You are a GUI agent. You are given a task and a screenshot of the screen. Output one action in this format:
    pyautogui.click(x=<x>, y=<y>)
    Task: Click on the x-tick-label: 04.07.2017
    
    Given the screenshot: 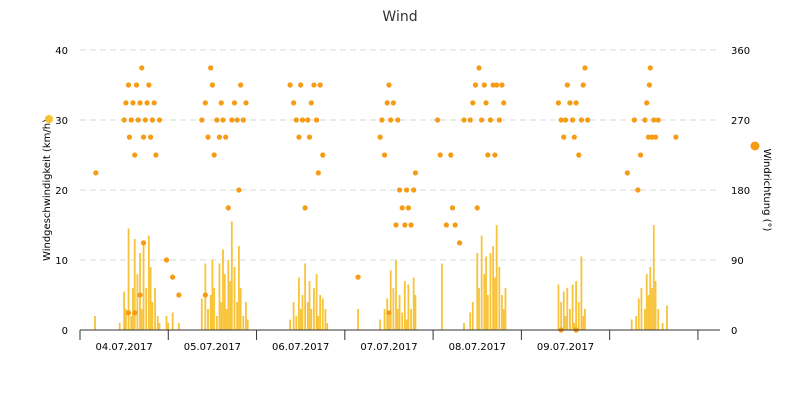 What is the action you would take?
    pyautogui.click(x=124, y=347)
    